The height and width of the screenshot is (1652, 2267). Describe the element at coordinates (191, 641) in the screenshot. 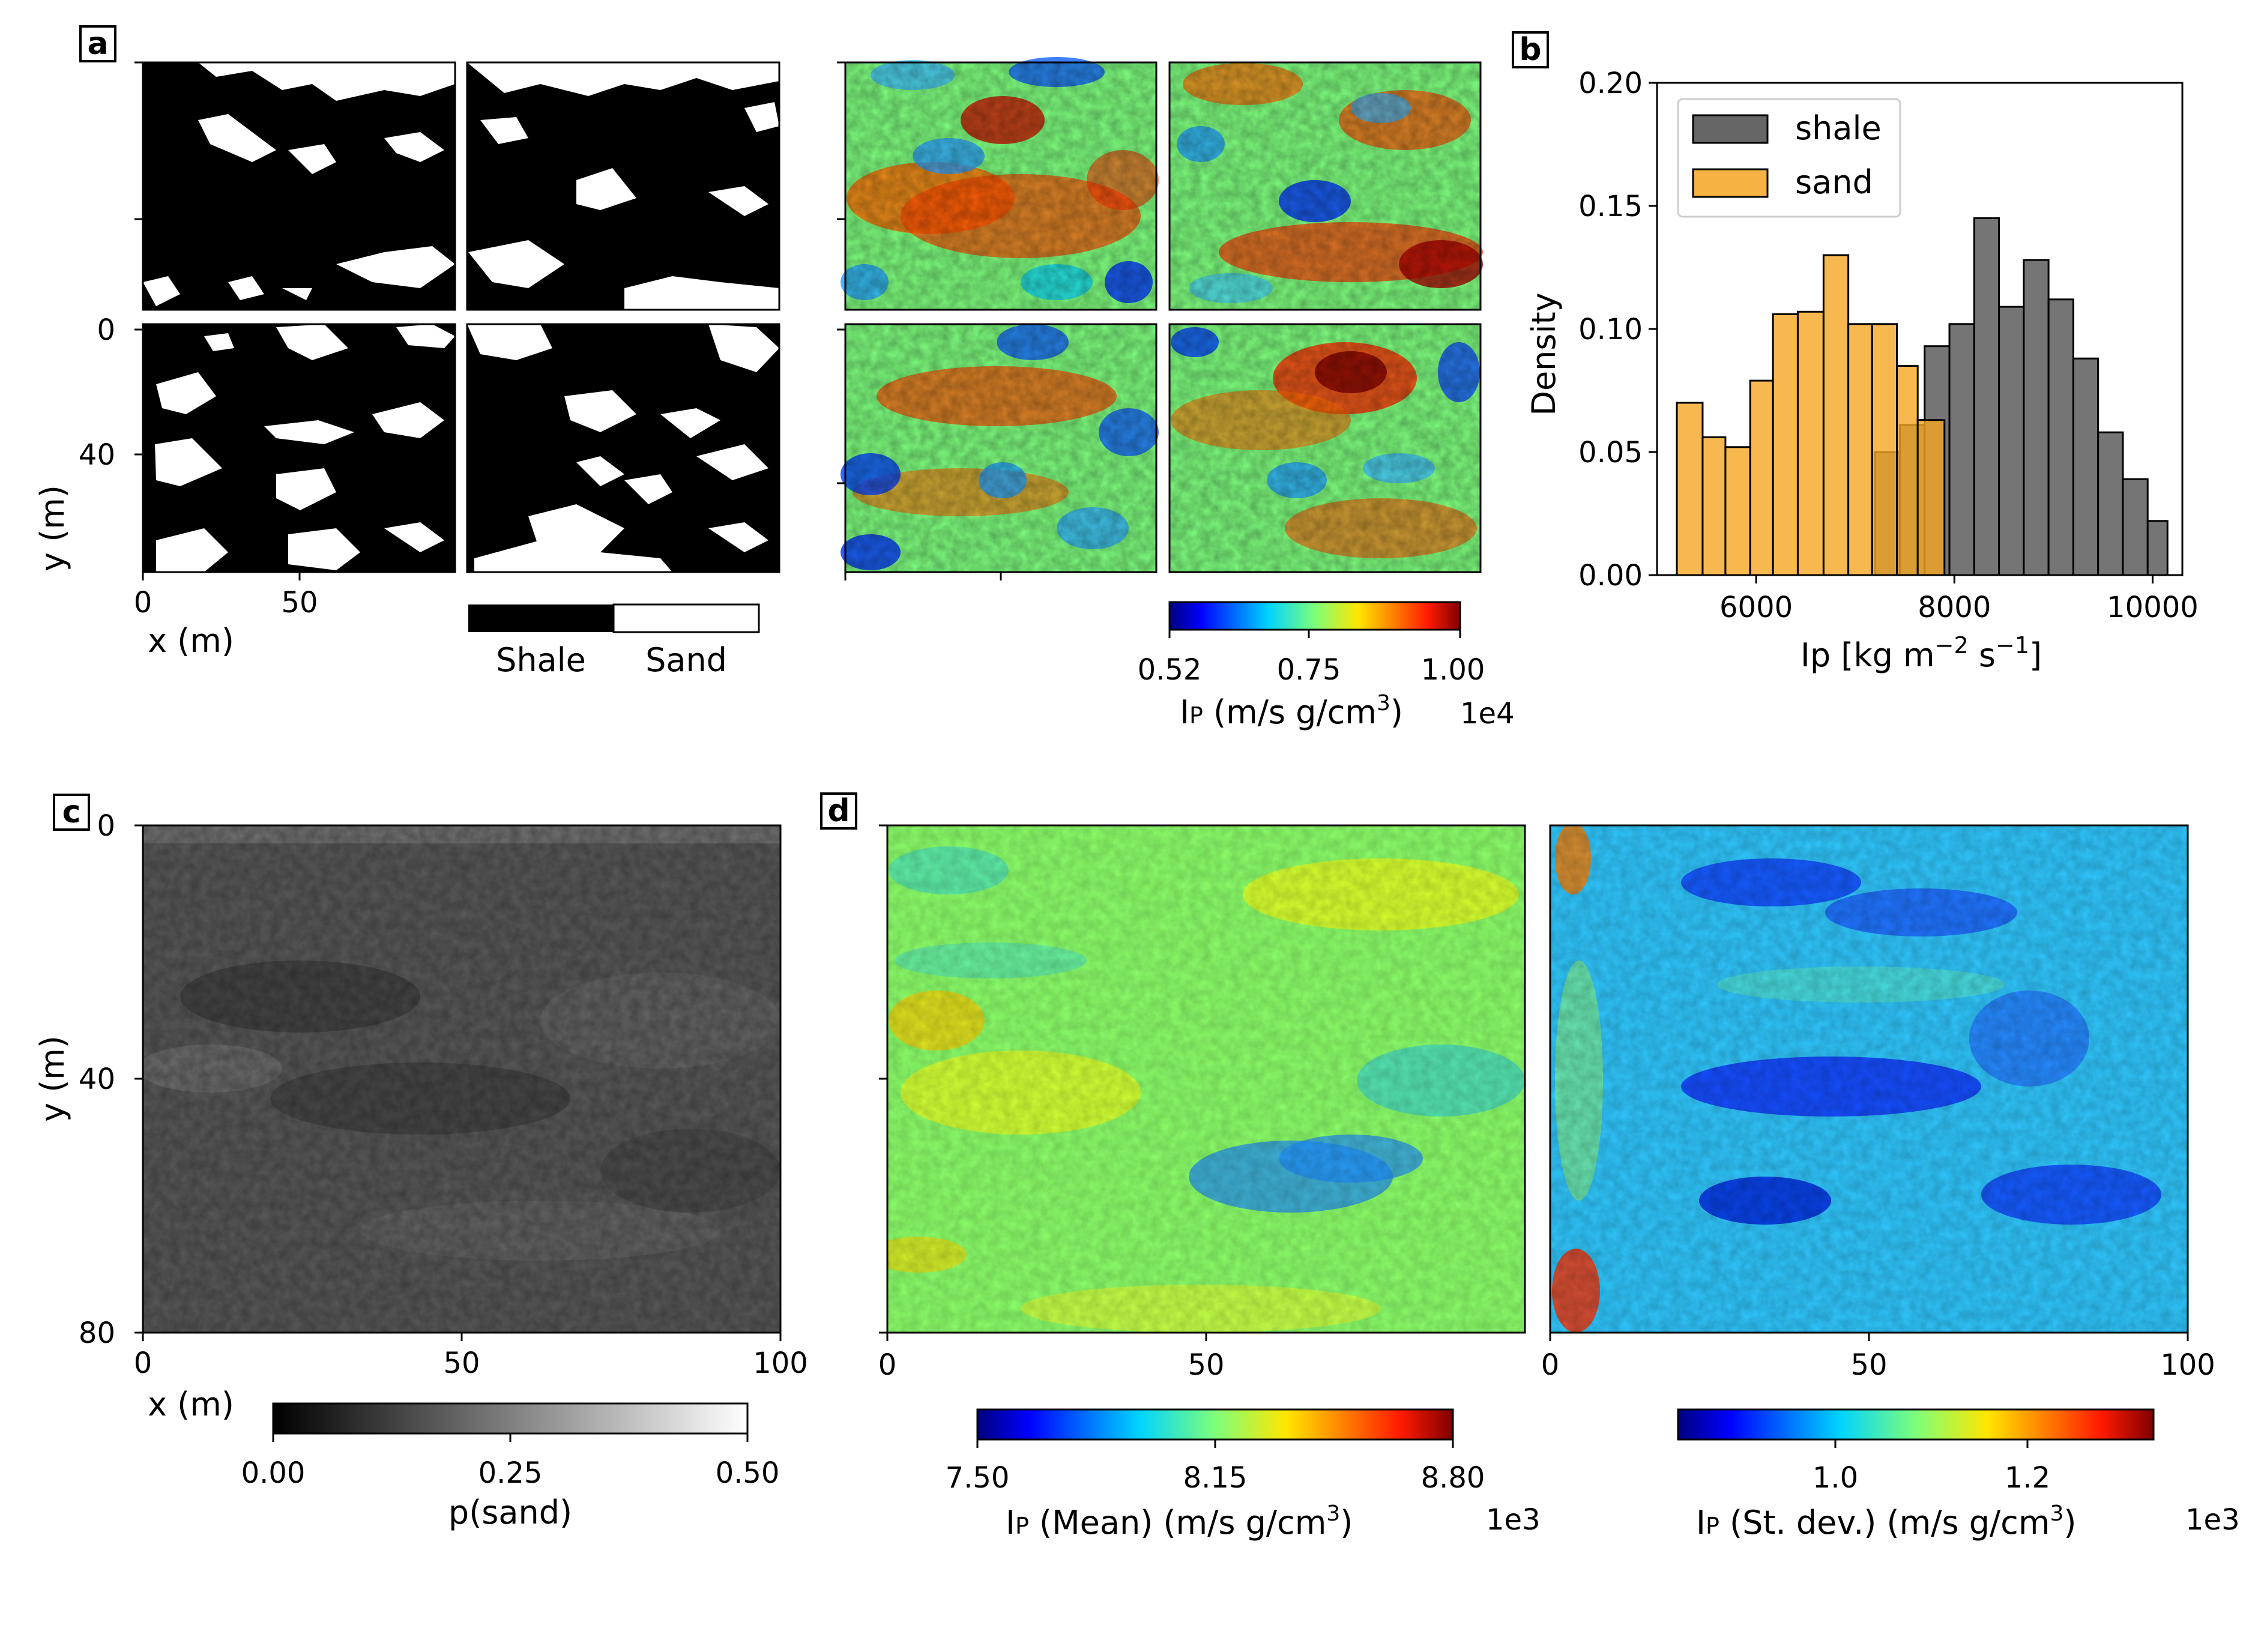

I see `panel-a-xlabel: x (m)` at that location.